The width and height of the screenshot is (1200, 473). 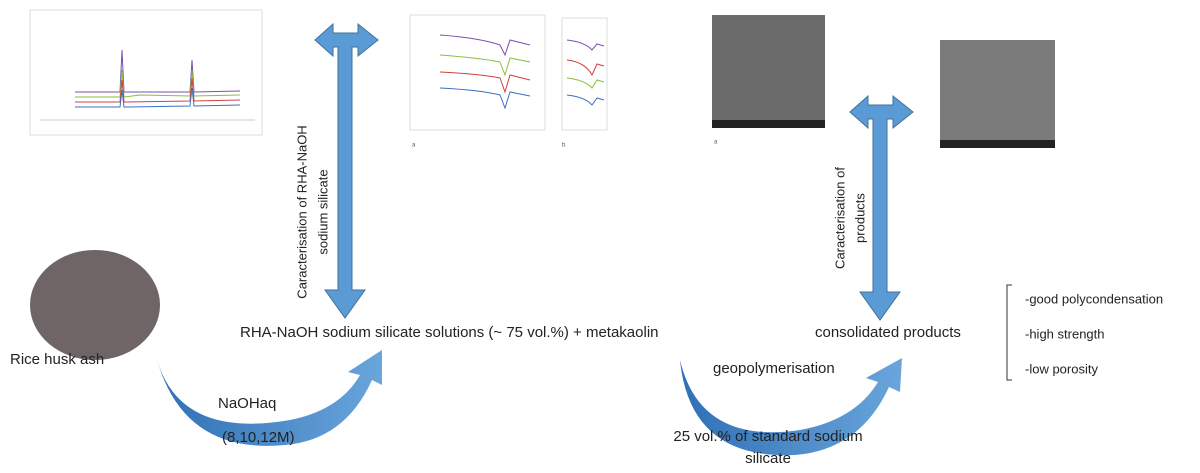 What do you see at coordinates (301, 211) in the screenshot?
I see `rotated-label: Caracterisation of RHA-NaOH` at bounding box center [301, 211].